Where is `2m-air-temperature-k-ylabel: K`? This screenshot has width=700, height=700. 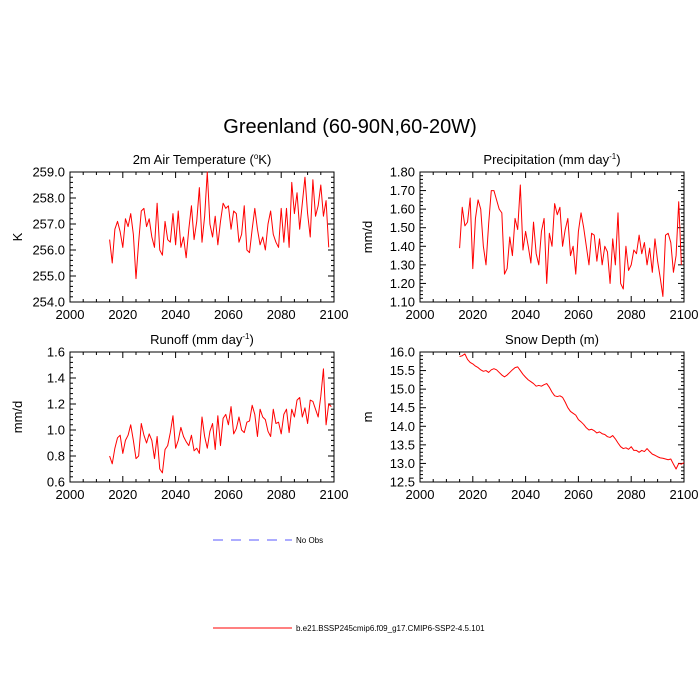 2m-air-temperature-k-ylabel: K is located at coordinates (17, 236).